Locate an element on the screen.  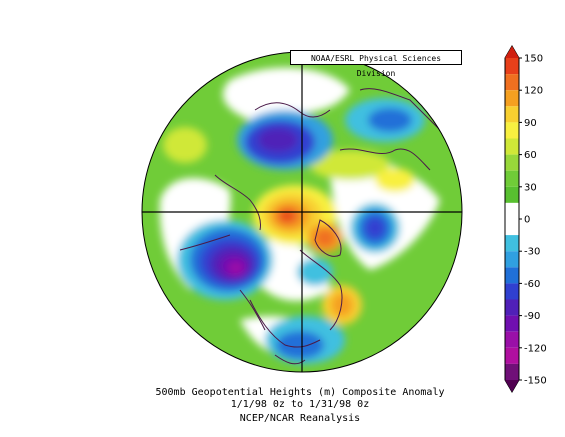
colorbar-top-arrow is located at coordinates (512, 52).